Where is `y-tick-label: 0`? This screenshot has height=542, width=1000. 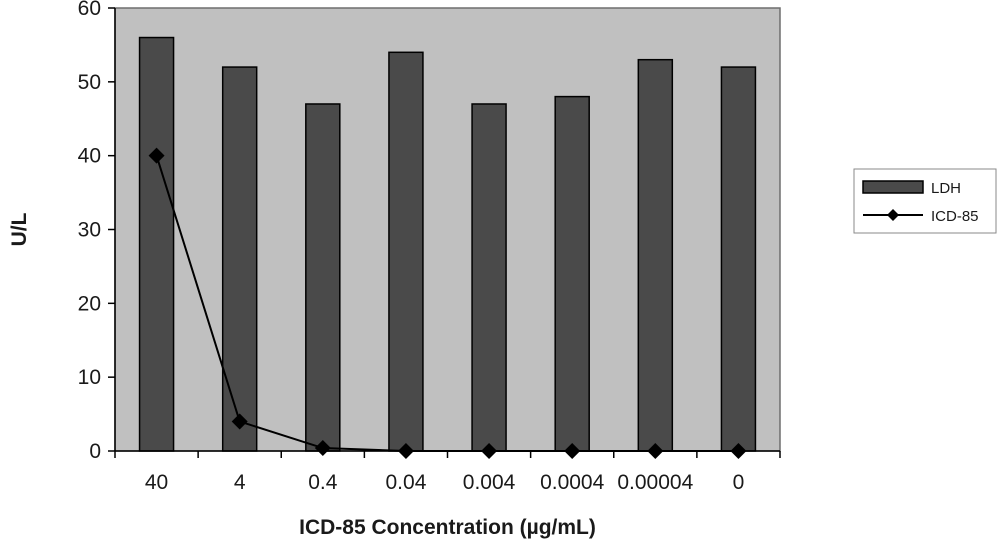
y-tick-label: 0 is located at coordinates (95, 451).